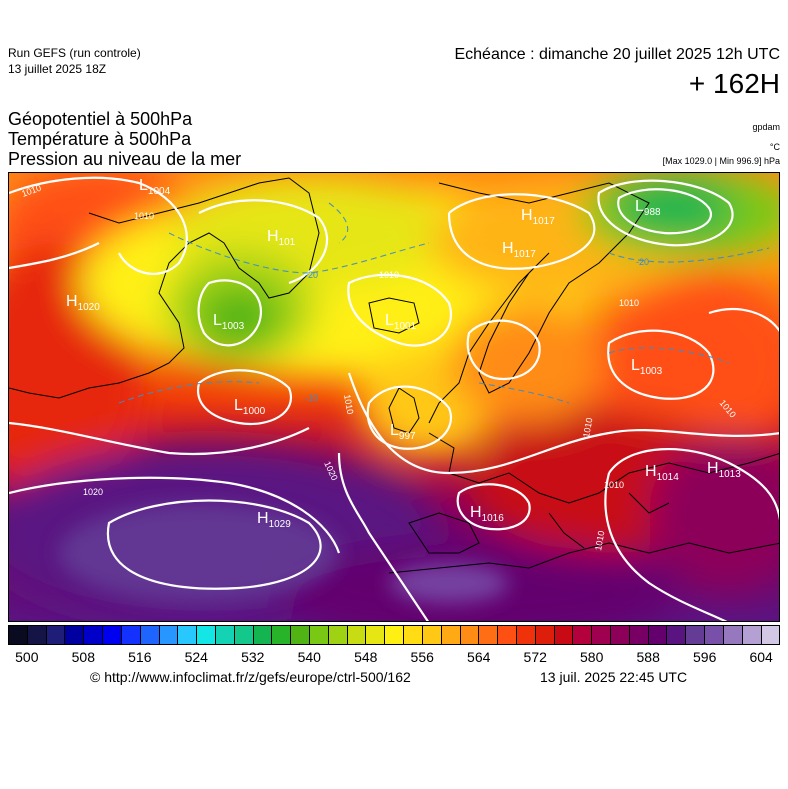 The height and width of the screenshot is (789, 788). What do you see at coordinates (704, 657) in the screenshot?
I see `colorbar-tick-label: 596` at bounding box center [704, 657].